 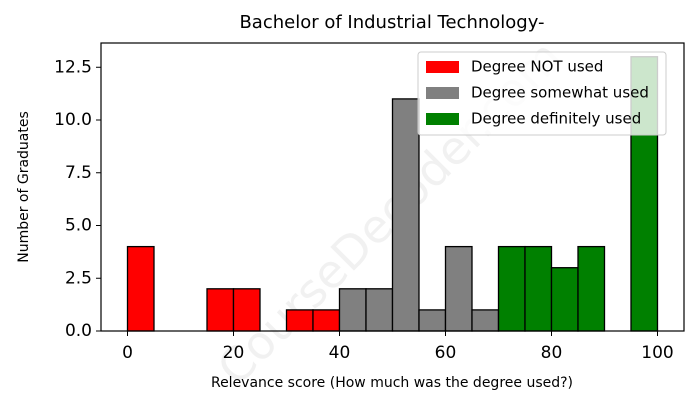 What do you see at coordinates (78, 278) in the screenshot?
I see `y-tick-label: 2.5` at bounding box center [78, 278].